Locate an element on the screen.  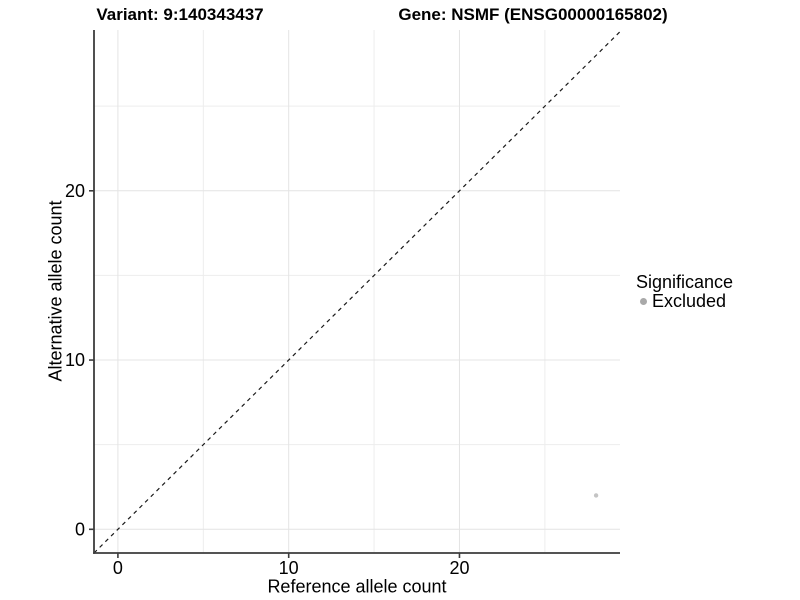
x-tick-labels: 0 10 20 is located at coordinates (291, 568).